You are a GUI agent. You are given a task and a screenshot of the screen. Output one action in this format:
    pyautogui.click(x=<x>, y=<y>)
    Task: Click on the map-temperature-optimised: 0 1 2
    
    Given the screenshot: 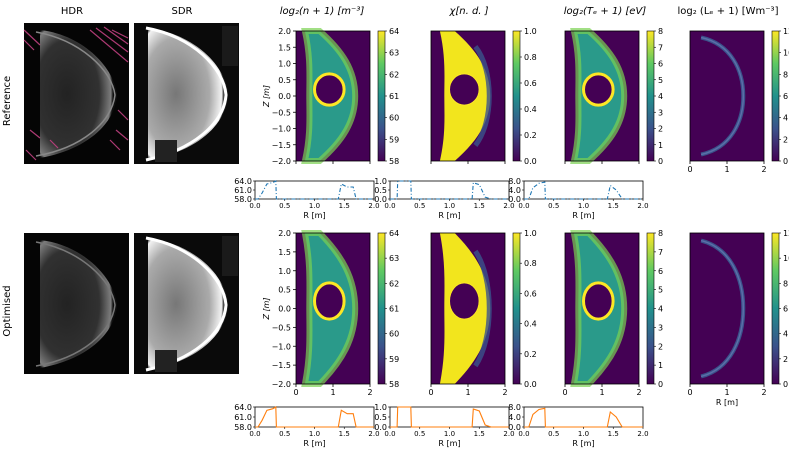 What is the action you would take?
    pyautogui.click(x=602, y=313)
    